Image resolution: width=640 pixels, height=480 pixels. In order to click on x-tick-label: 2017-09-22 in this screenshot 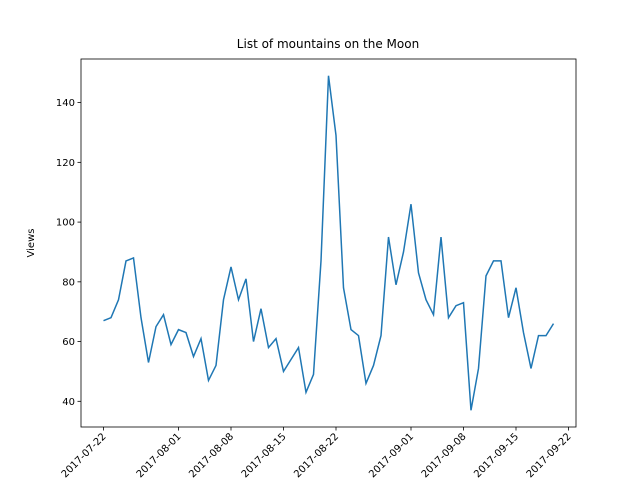, I will do `click(549, 455)`.